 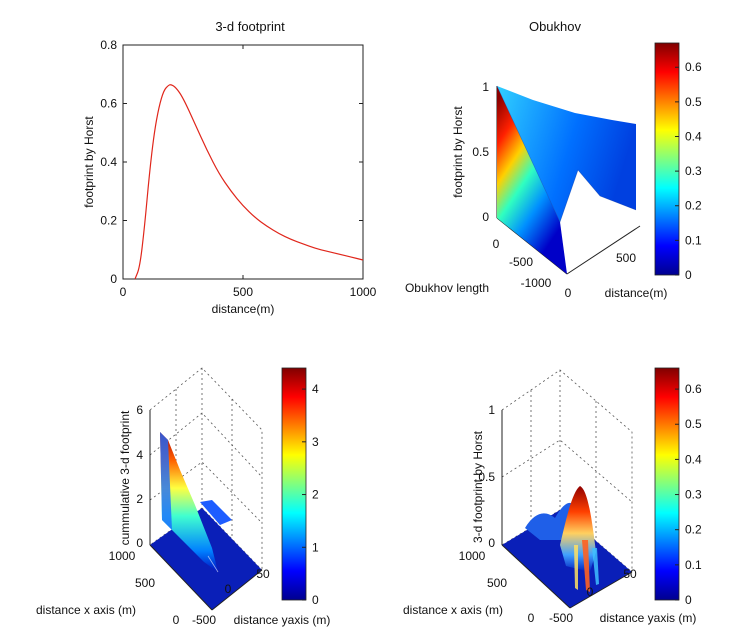 I want to click on x-axis-label: Obukhov length, so click(x=447, y=288).